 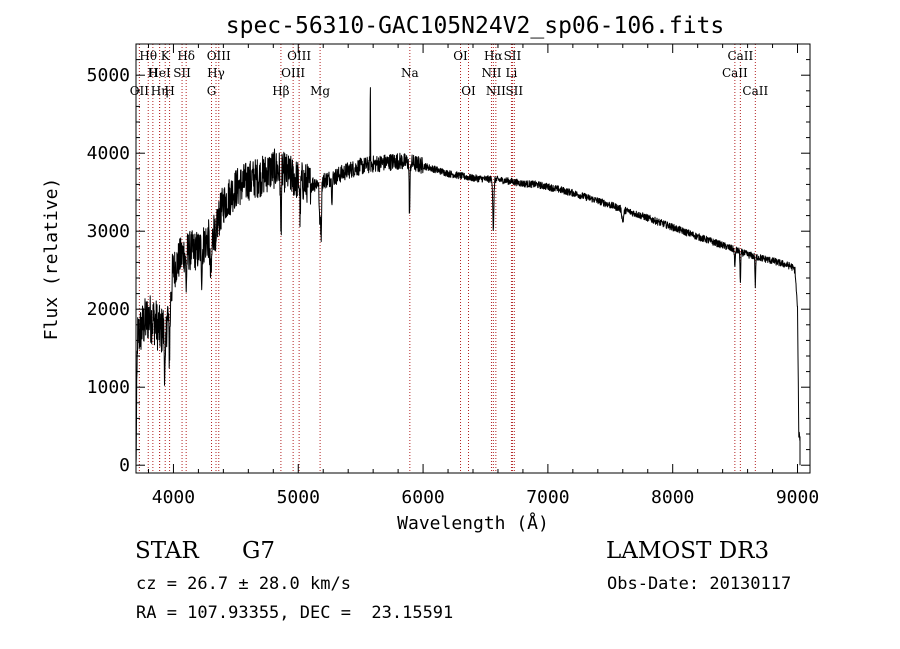 What do you see at coordinates (293, 73) in the screenshot?
I see `marker-label-14: OIII` at bounding box center [293, 73].